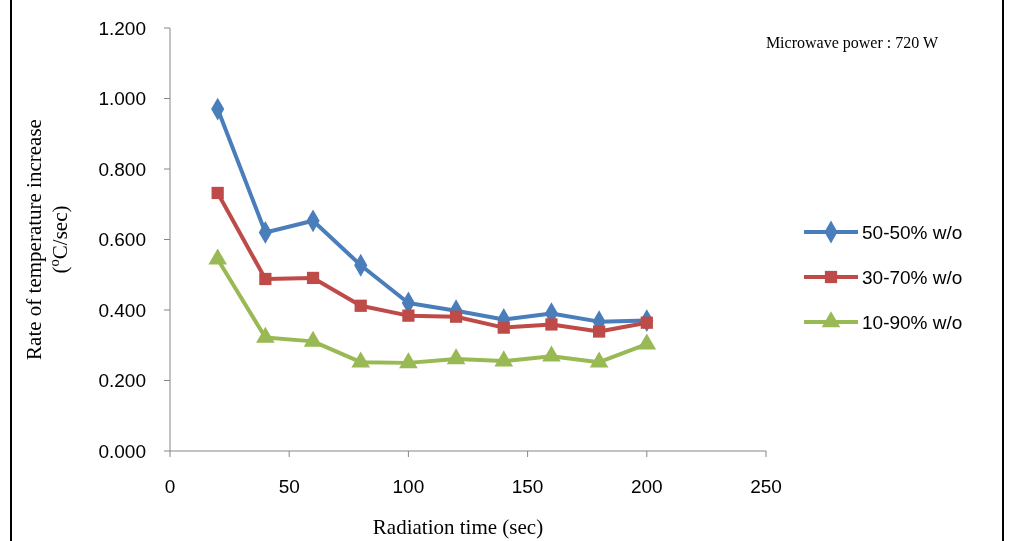 This screenshot has height=541, width=1010. I want to click on x-tick-label: 200, so click(646, 486).